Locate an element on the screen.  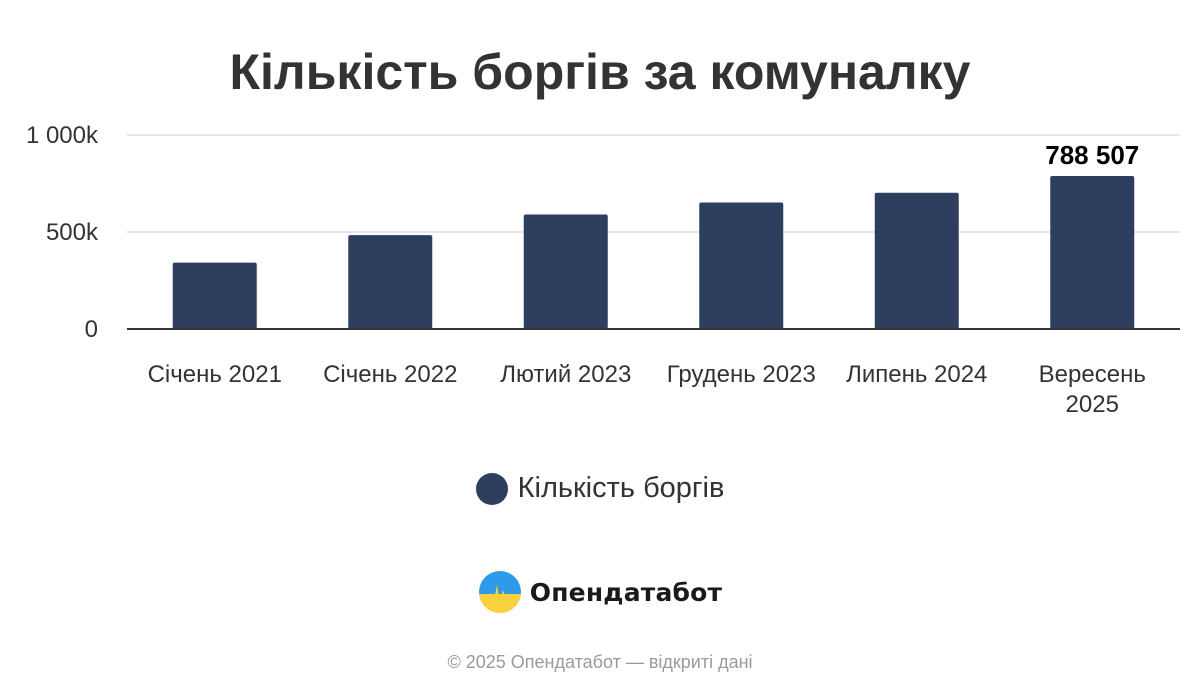
x-tick-label: Грудень 2023 is located at coordinates (741, 374).